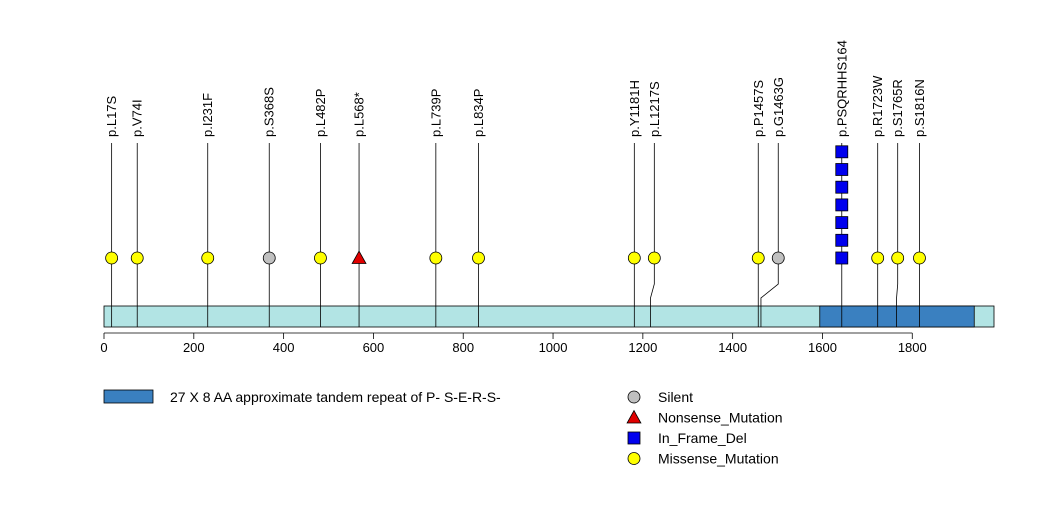 This screenshot has width=1047, height=524. What do you see at coordinates (478, 258) in the screenshot?
I see `marker-p-l834p` at bounding box center [478, 258].